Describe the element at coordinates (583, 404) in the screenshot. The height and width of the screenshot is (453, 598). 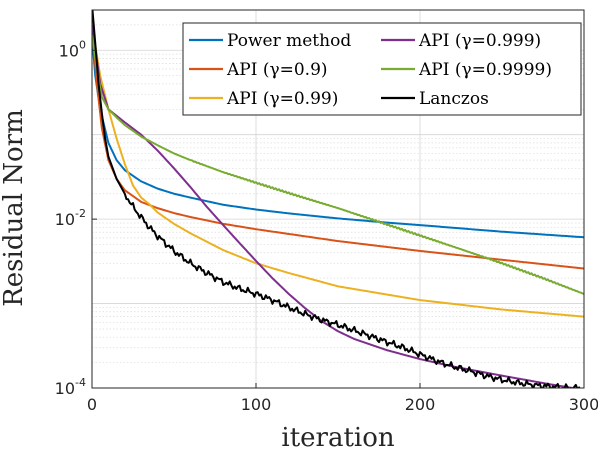
I see `x-tick-label: 300` at that location.